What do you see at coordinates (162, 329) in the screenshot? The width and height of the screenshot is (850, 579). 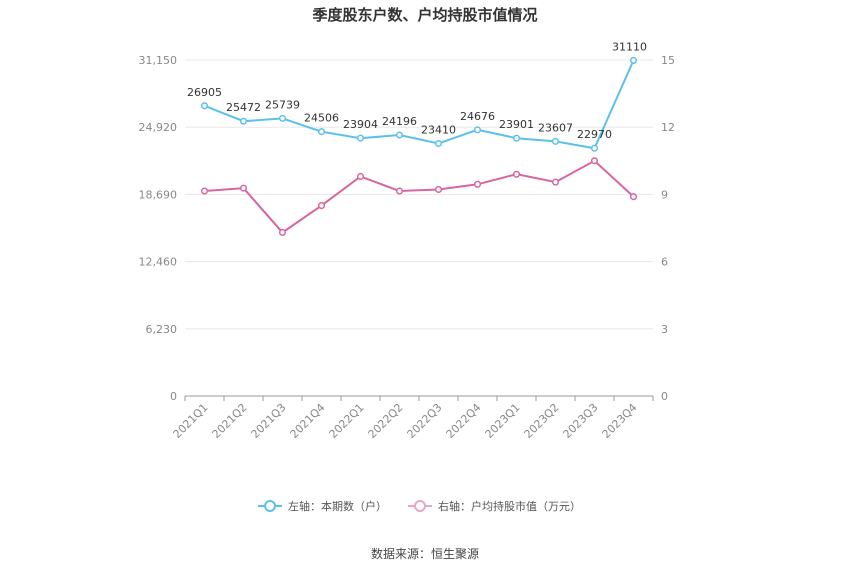 I see `left-axis-tick-label: 6,230` at bounding box center [162, 329].